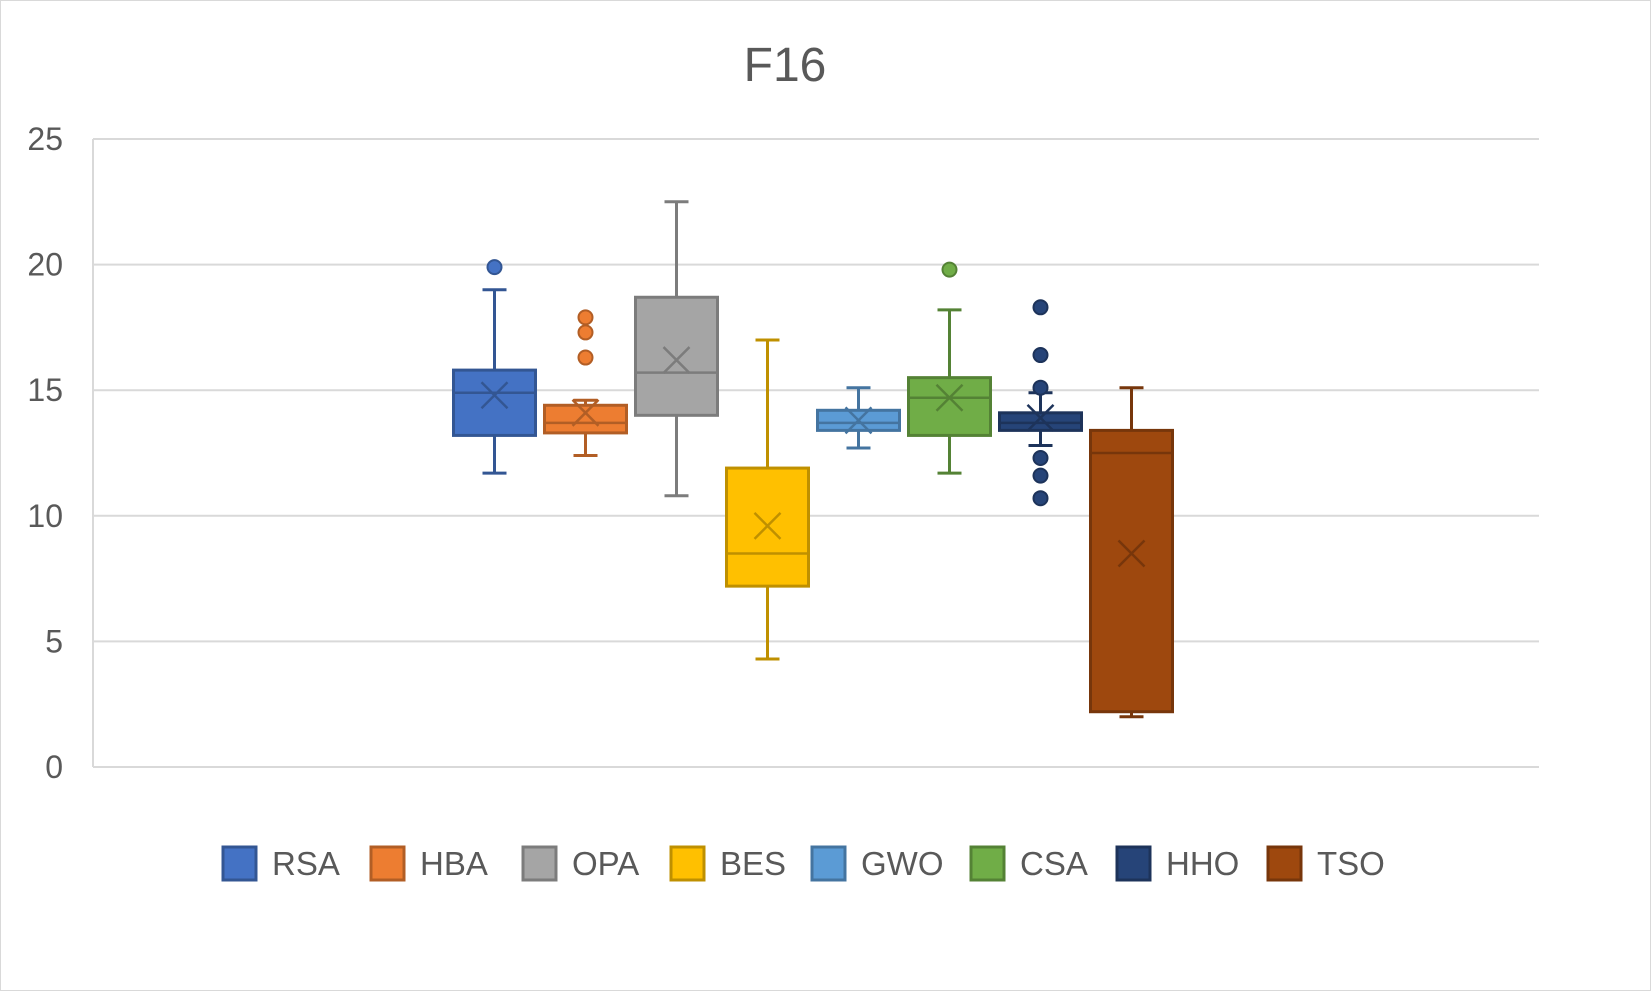  I want to click on y-tick-label: 15, so click(45, 390).